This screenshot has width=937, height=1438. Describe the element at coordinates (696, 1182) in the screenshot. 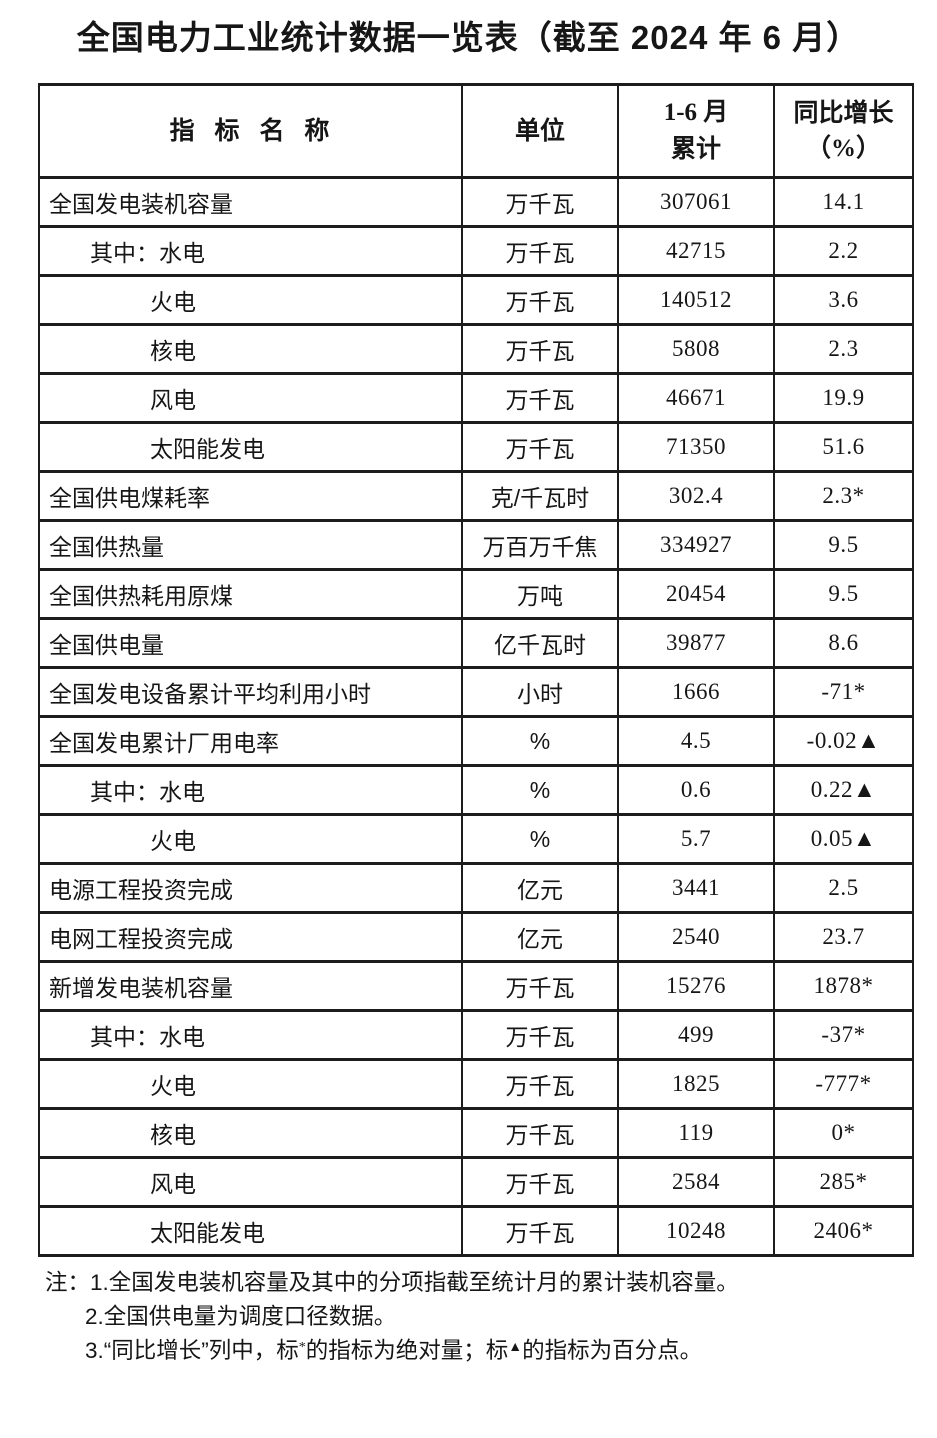

I see `value-cell: 2584` at that location.